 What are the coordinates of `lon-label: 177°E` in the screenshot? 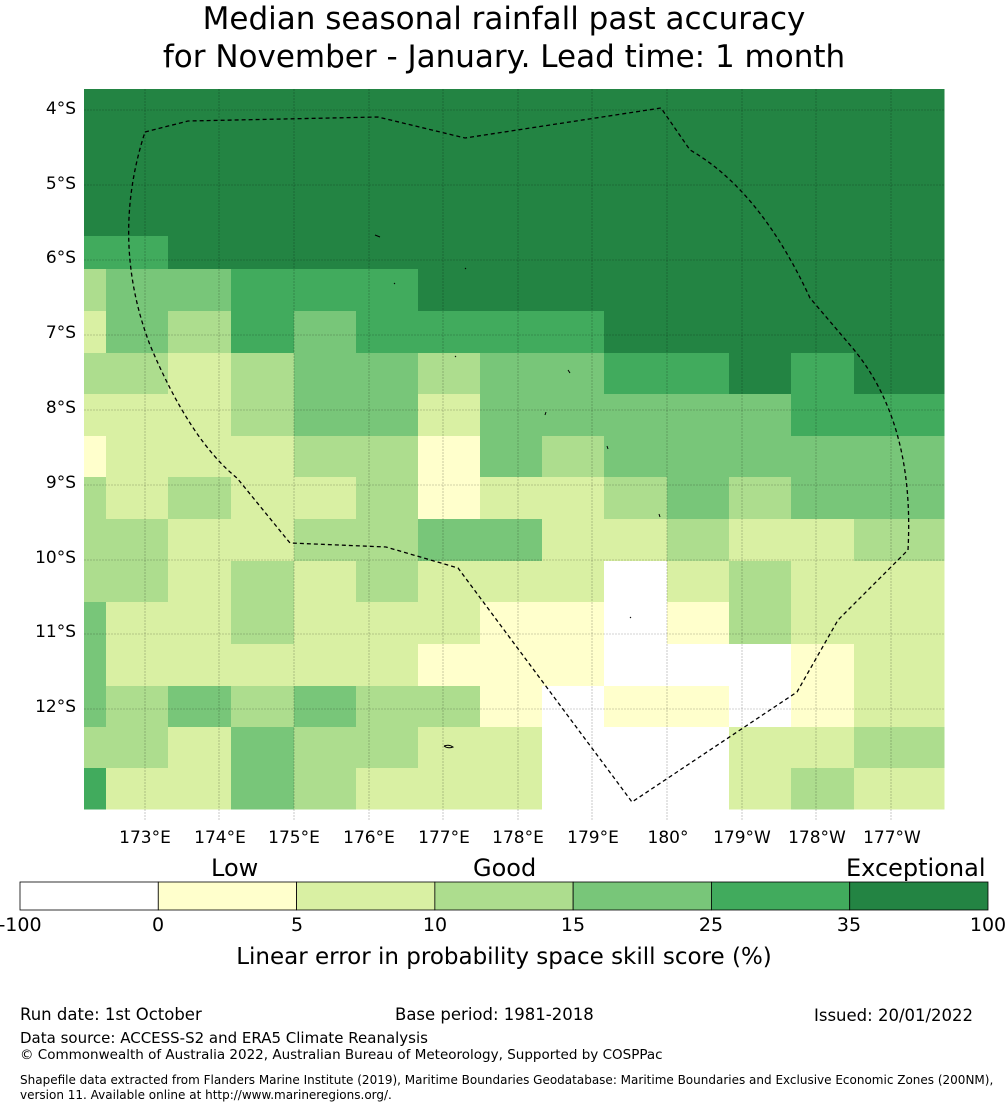 It's located at (444, 838).